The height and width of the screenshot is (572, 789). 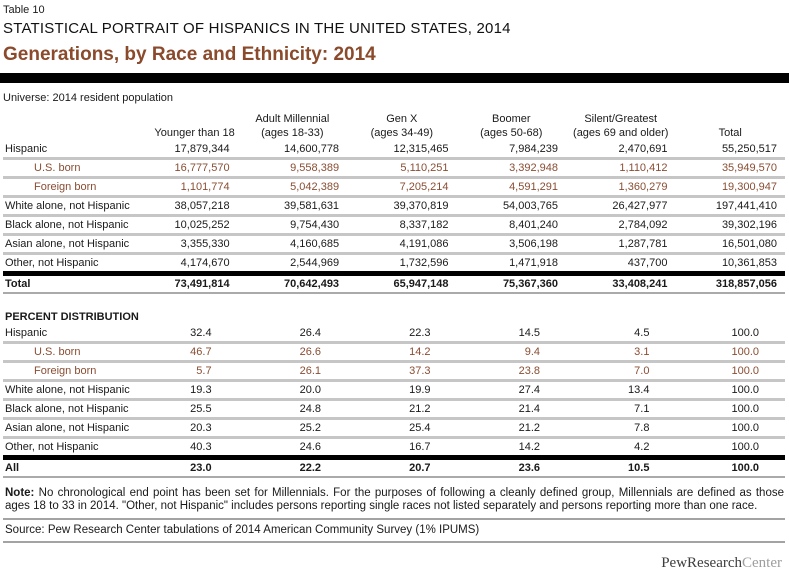 What do you see at coordinates (194, 466) in the screenshot?
I see `cell: 23.0` at bounding box center [194, 466].